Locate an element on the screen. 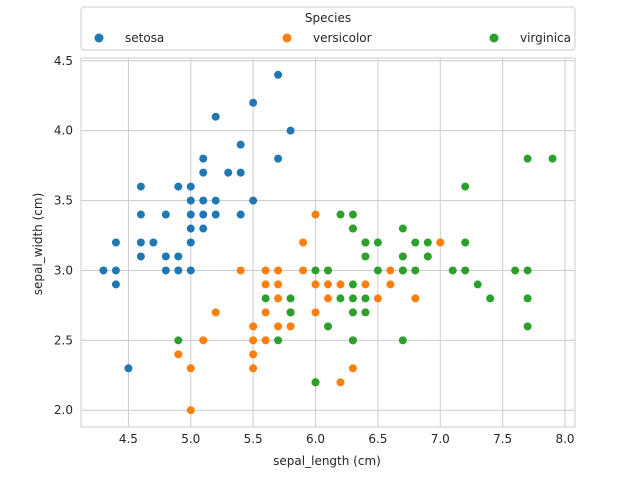 The image size is (640, 480). legend-item-setosa: setosa is located at coordinates (129, 38).